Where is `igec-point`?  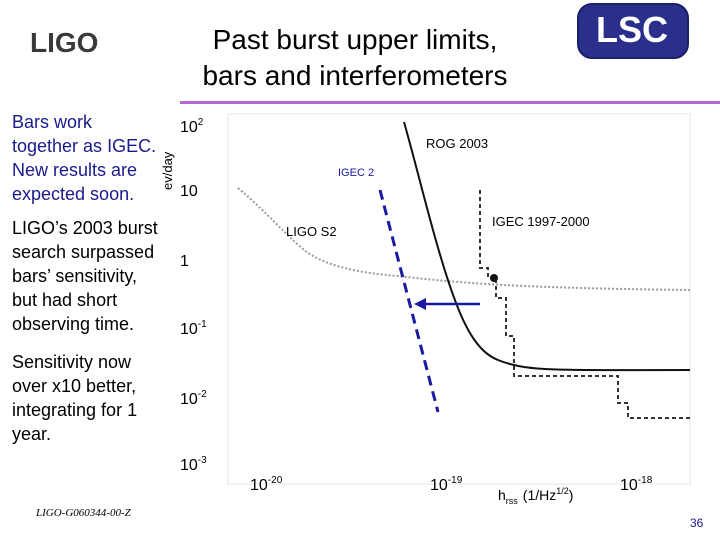
igec-point is located at coordinates (494, 278).